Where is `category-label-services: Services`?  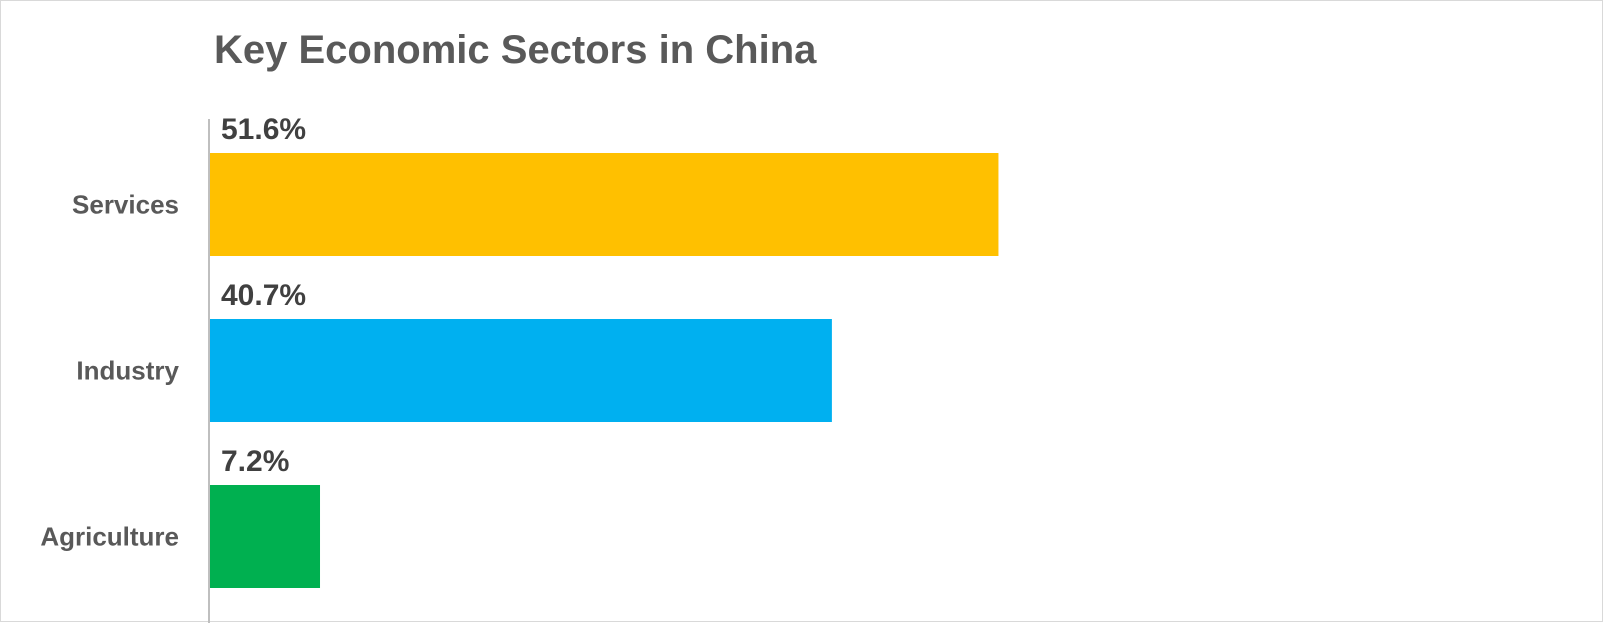
category-label-services: Services is located at coordinates (125, 205).